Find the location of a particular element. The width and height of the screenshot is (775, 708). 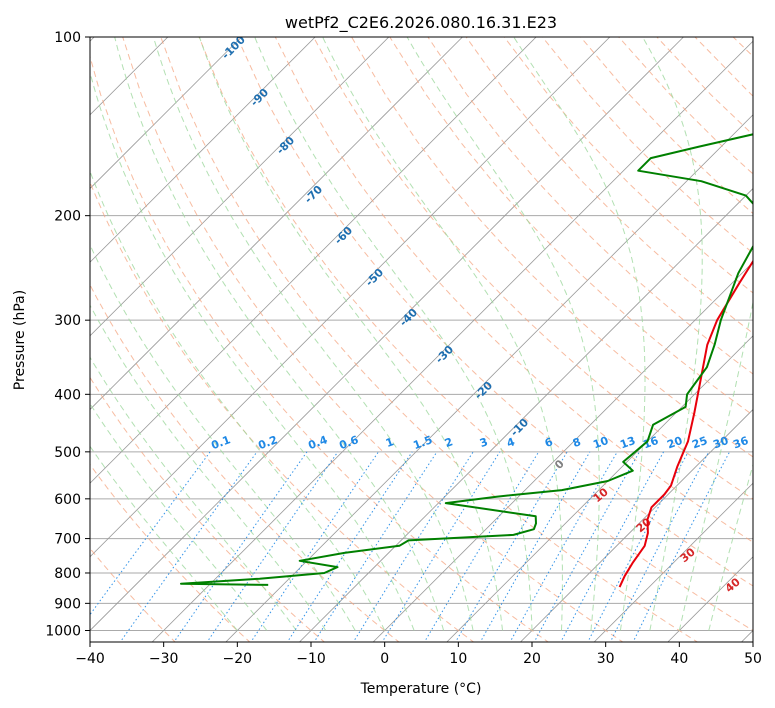

x-tick-label: −10 is located at coordinates (311, 659).